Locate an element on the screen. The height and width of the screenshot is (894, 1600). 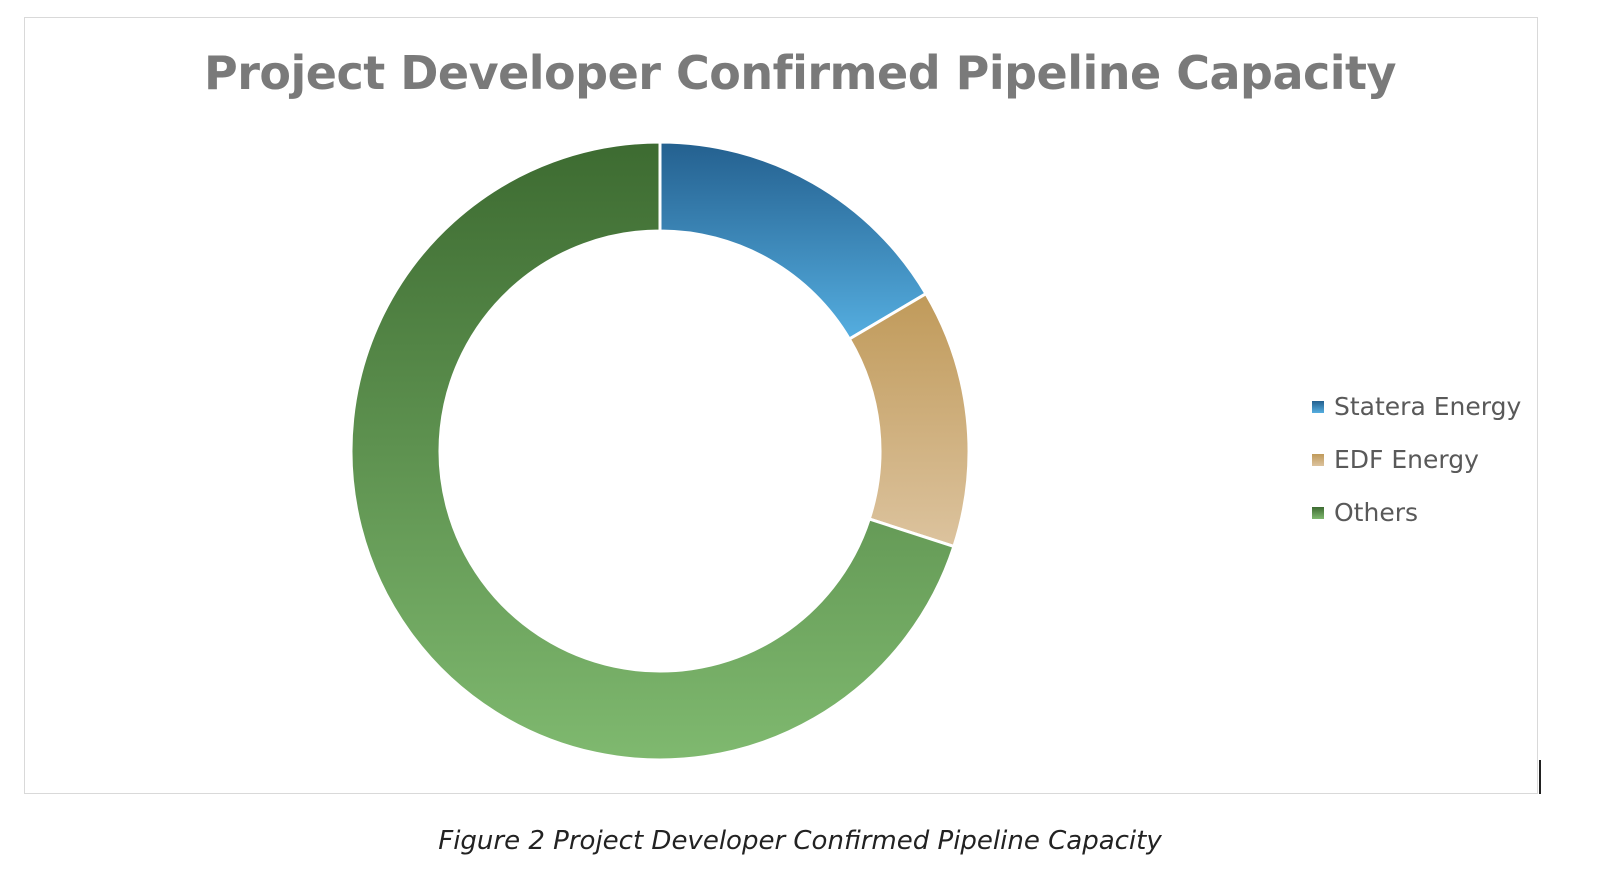
legend-item-statera-energy: Statera Energy is located at coordinates (1416, 406).